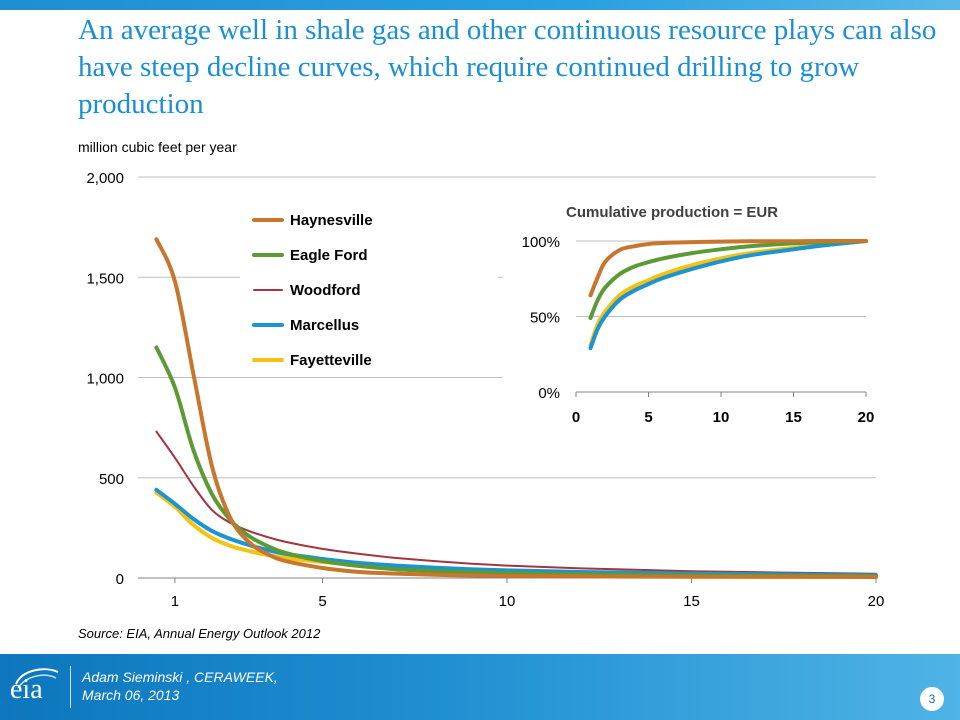 The height and width of the screenshot is (720, 960). What do you see at coordinates (866, 417) in the screenshot?
I see `inset-x-tick-label: 20` at bounding box center [866, 417].